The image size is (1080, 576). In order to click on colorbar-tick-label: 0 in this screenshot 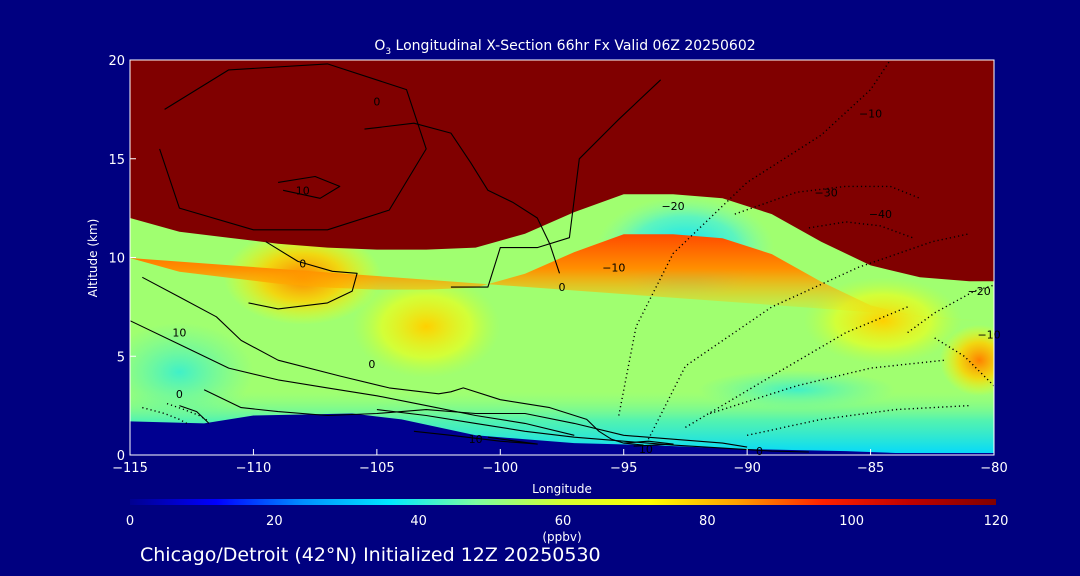, I will do `click(130, 521)`.